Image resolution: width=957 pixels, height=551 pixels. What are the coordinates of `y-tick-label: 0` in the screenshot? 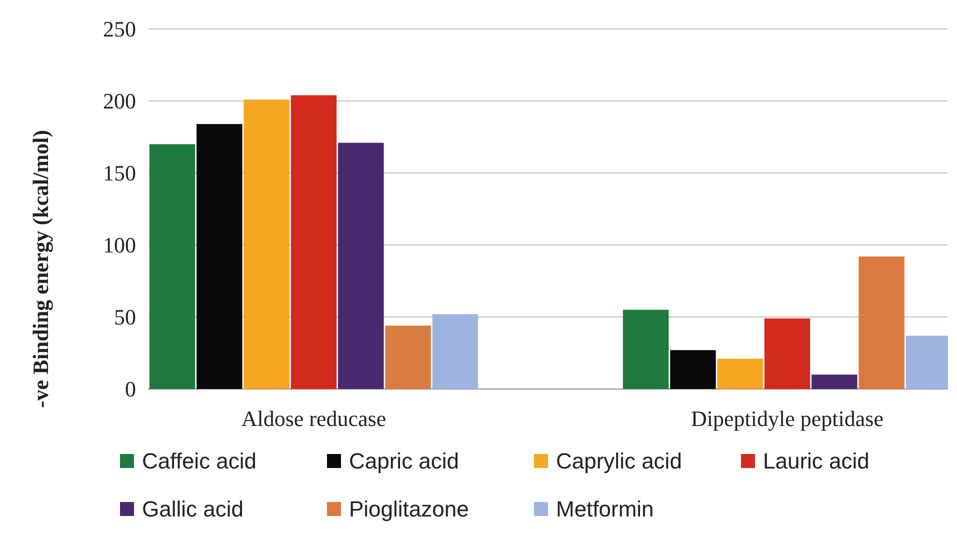 It's located at (130, 389).